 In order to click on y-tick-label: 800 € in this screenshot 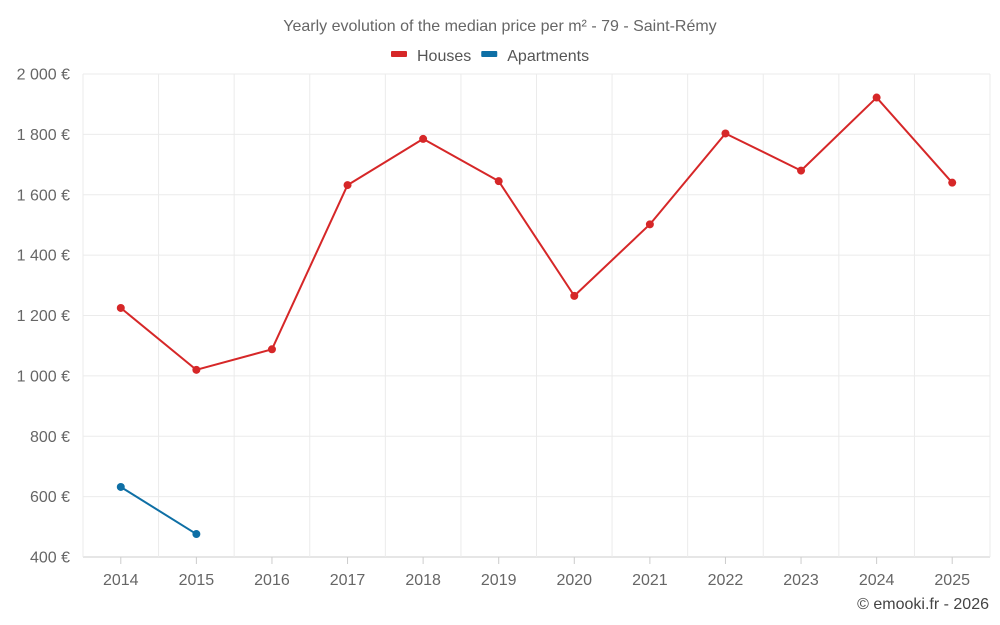, I will do `click(50, 437)`.